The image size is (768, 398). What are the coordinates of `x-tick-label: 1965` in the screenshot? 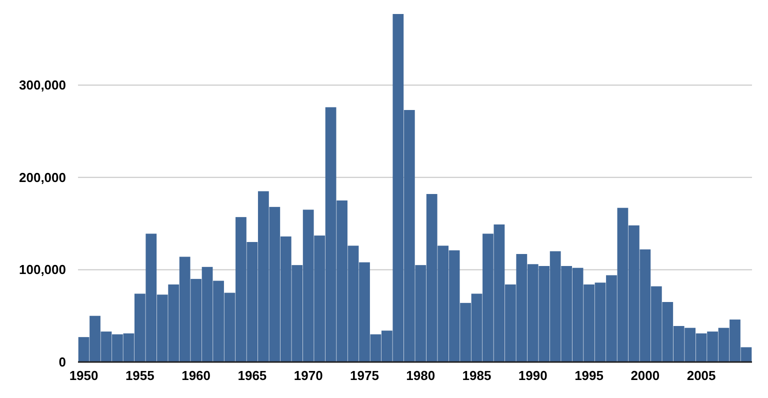 It's located at (252, 375).